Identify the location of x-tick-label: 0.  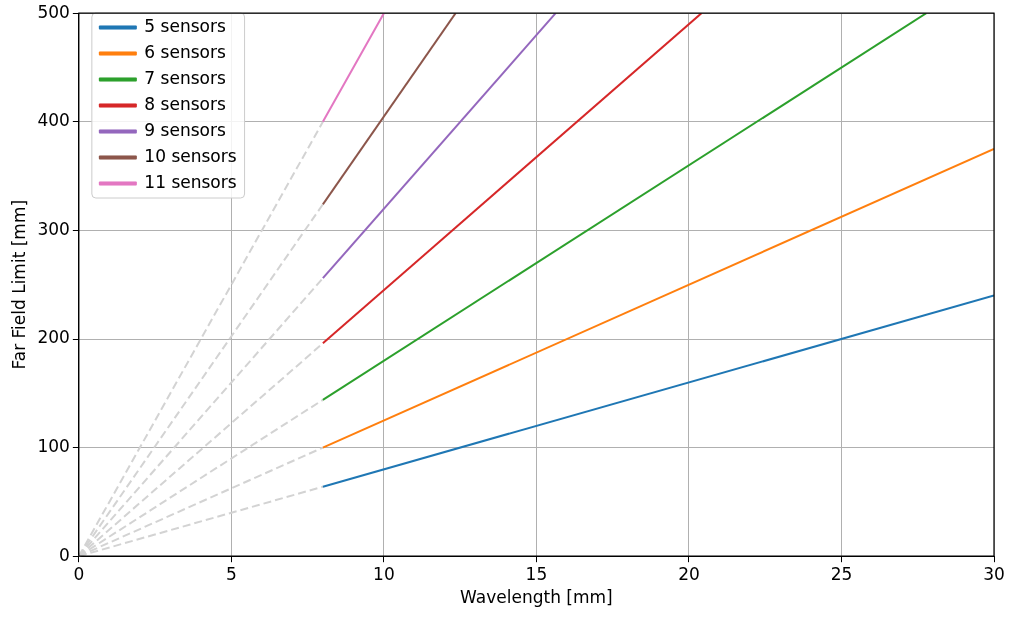
(79, 573).